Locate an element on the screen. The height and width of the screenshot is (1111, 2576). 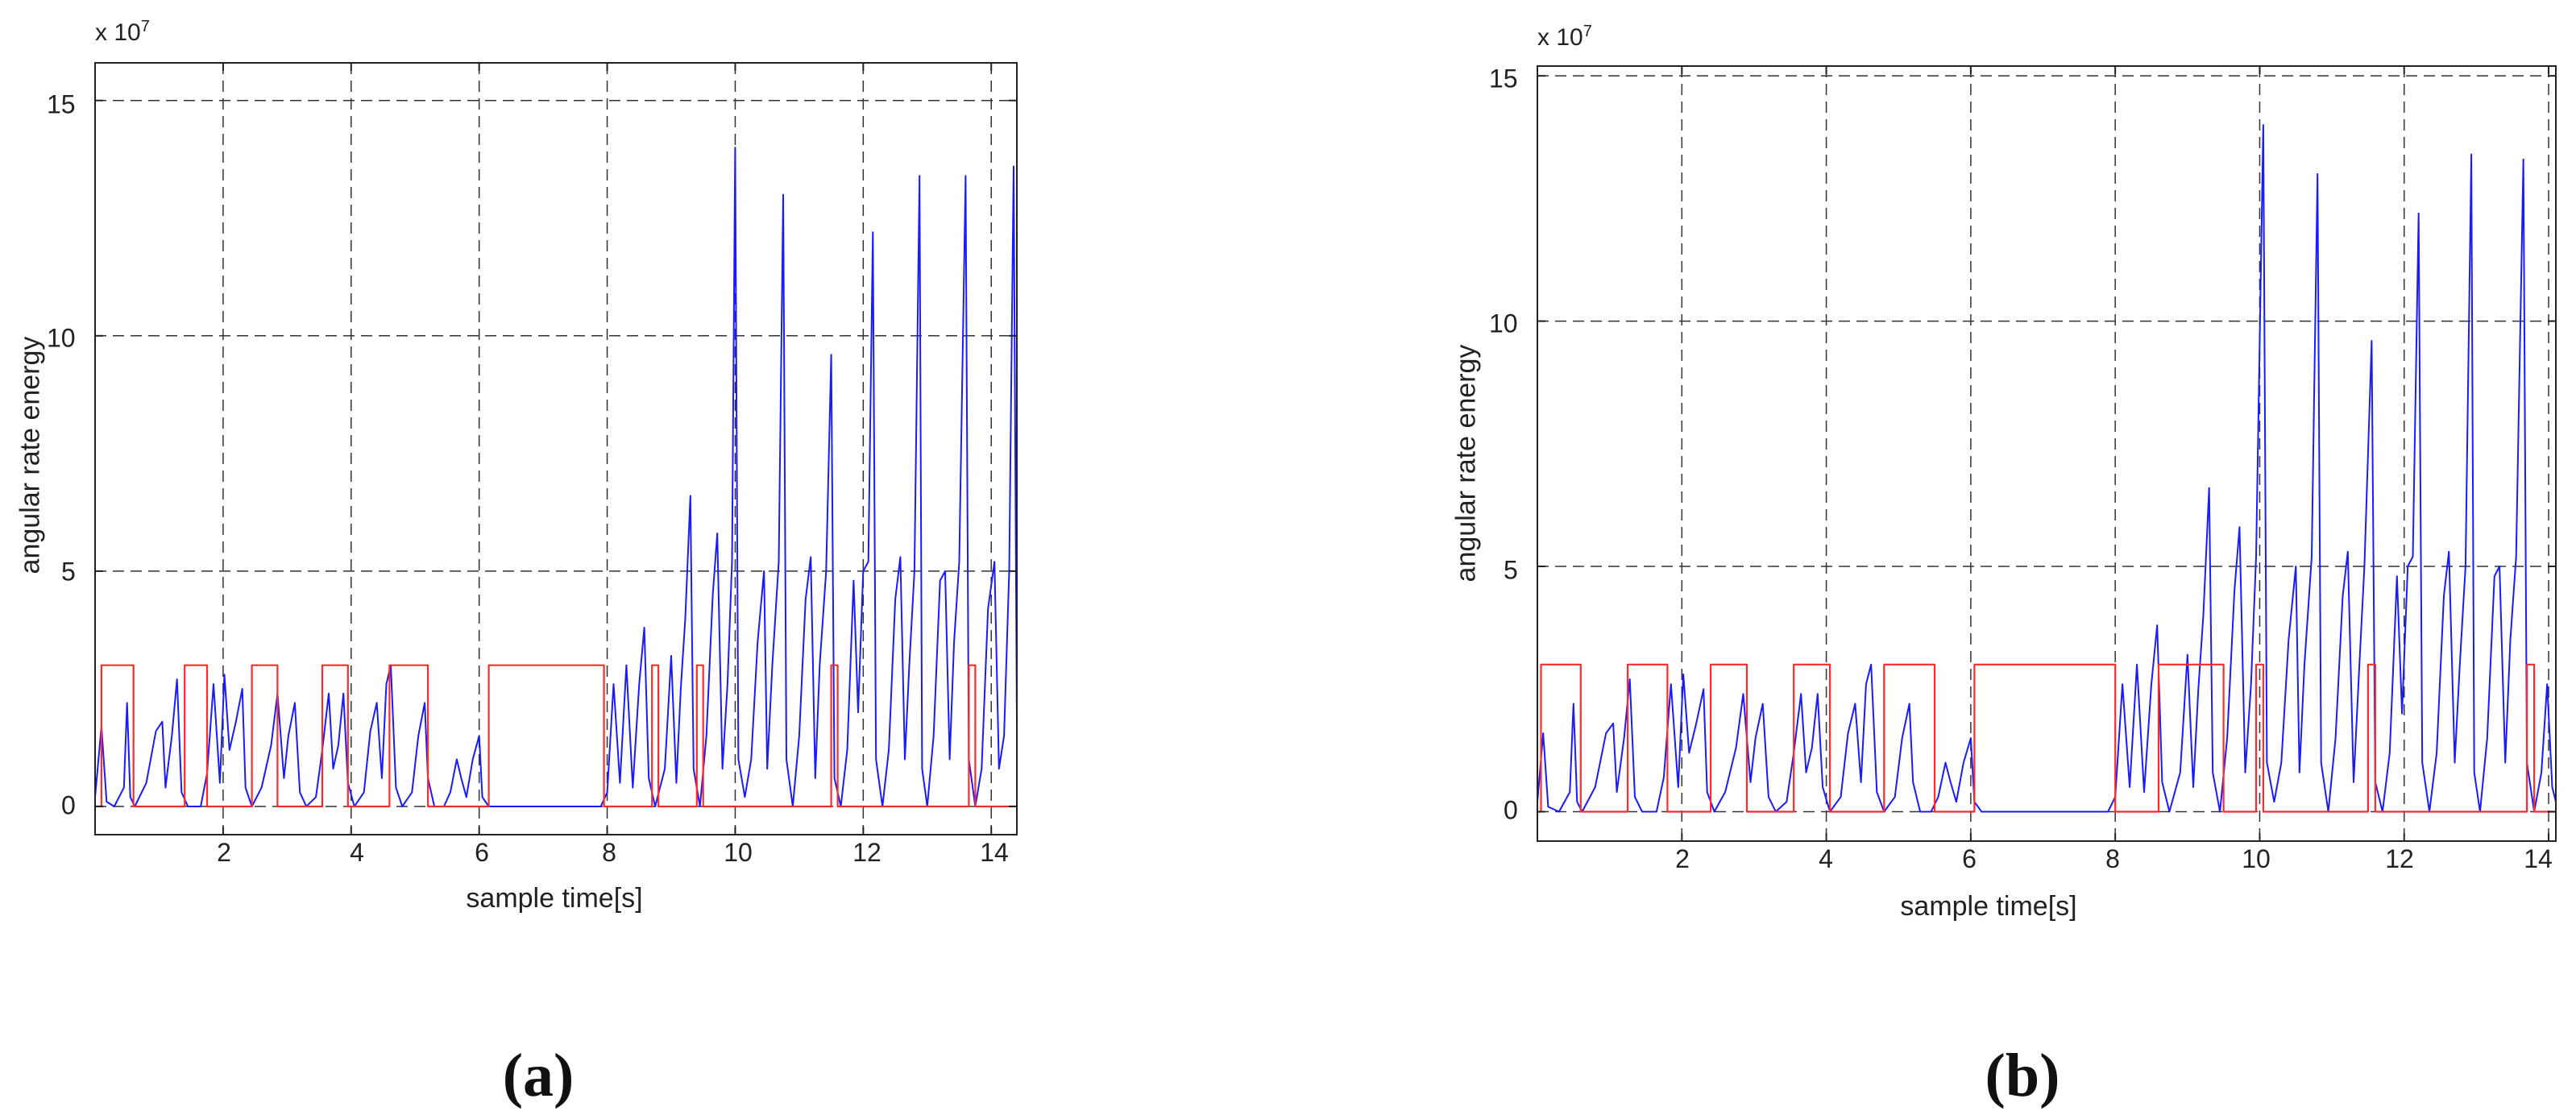
x-axis-label-b: sample time[s] is located at coordinates (1988, 906).